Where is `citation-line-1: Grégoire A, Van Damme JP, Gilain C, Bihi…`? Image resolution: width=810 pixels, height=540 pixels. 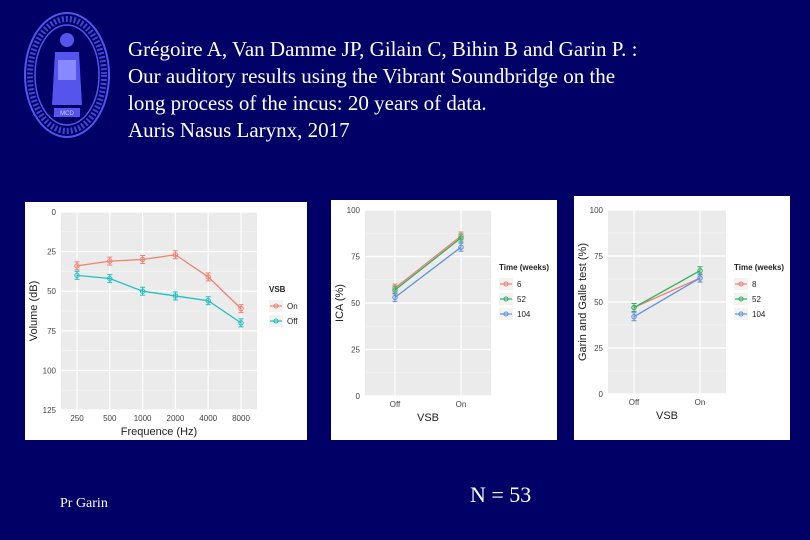 citation-line-1: Grégoire A, Van Damme JP, Gilain C, Bihi… is located at coordinates (383, 49).